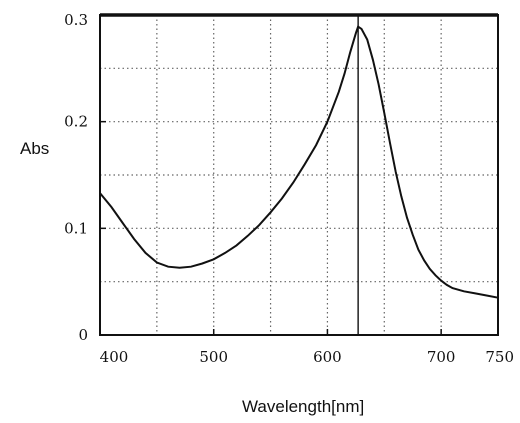 The image size is (520, 423). I want to click on y-tick-label: 0.2, so click(76, 122).